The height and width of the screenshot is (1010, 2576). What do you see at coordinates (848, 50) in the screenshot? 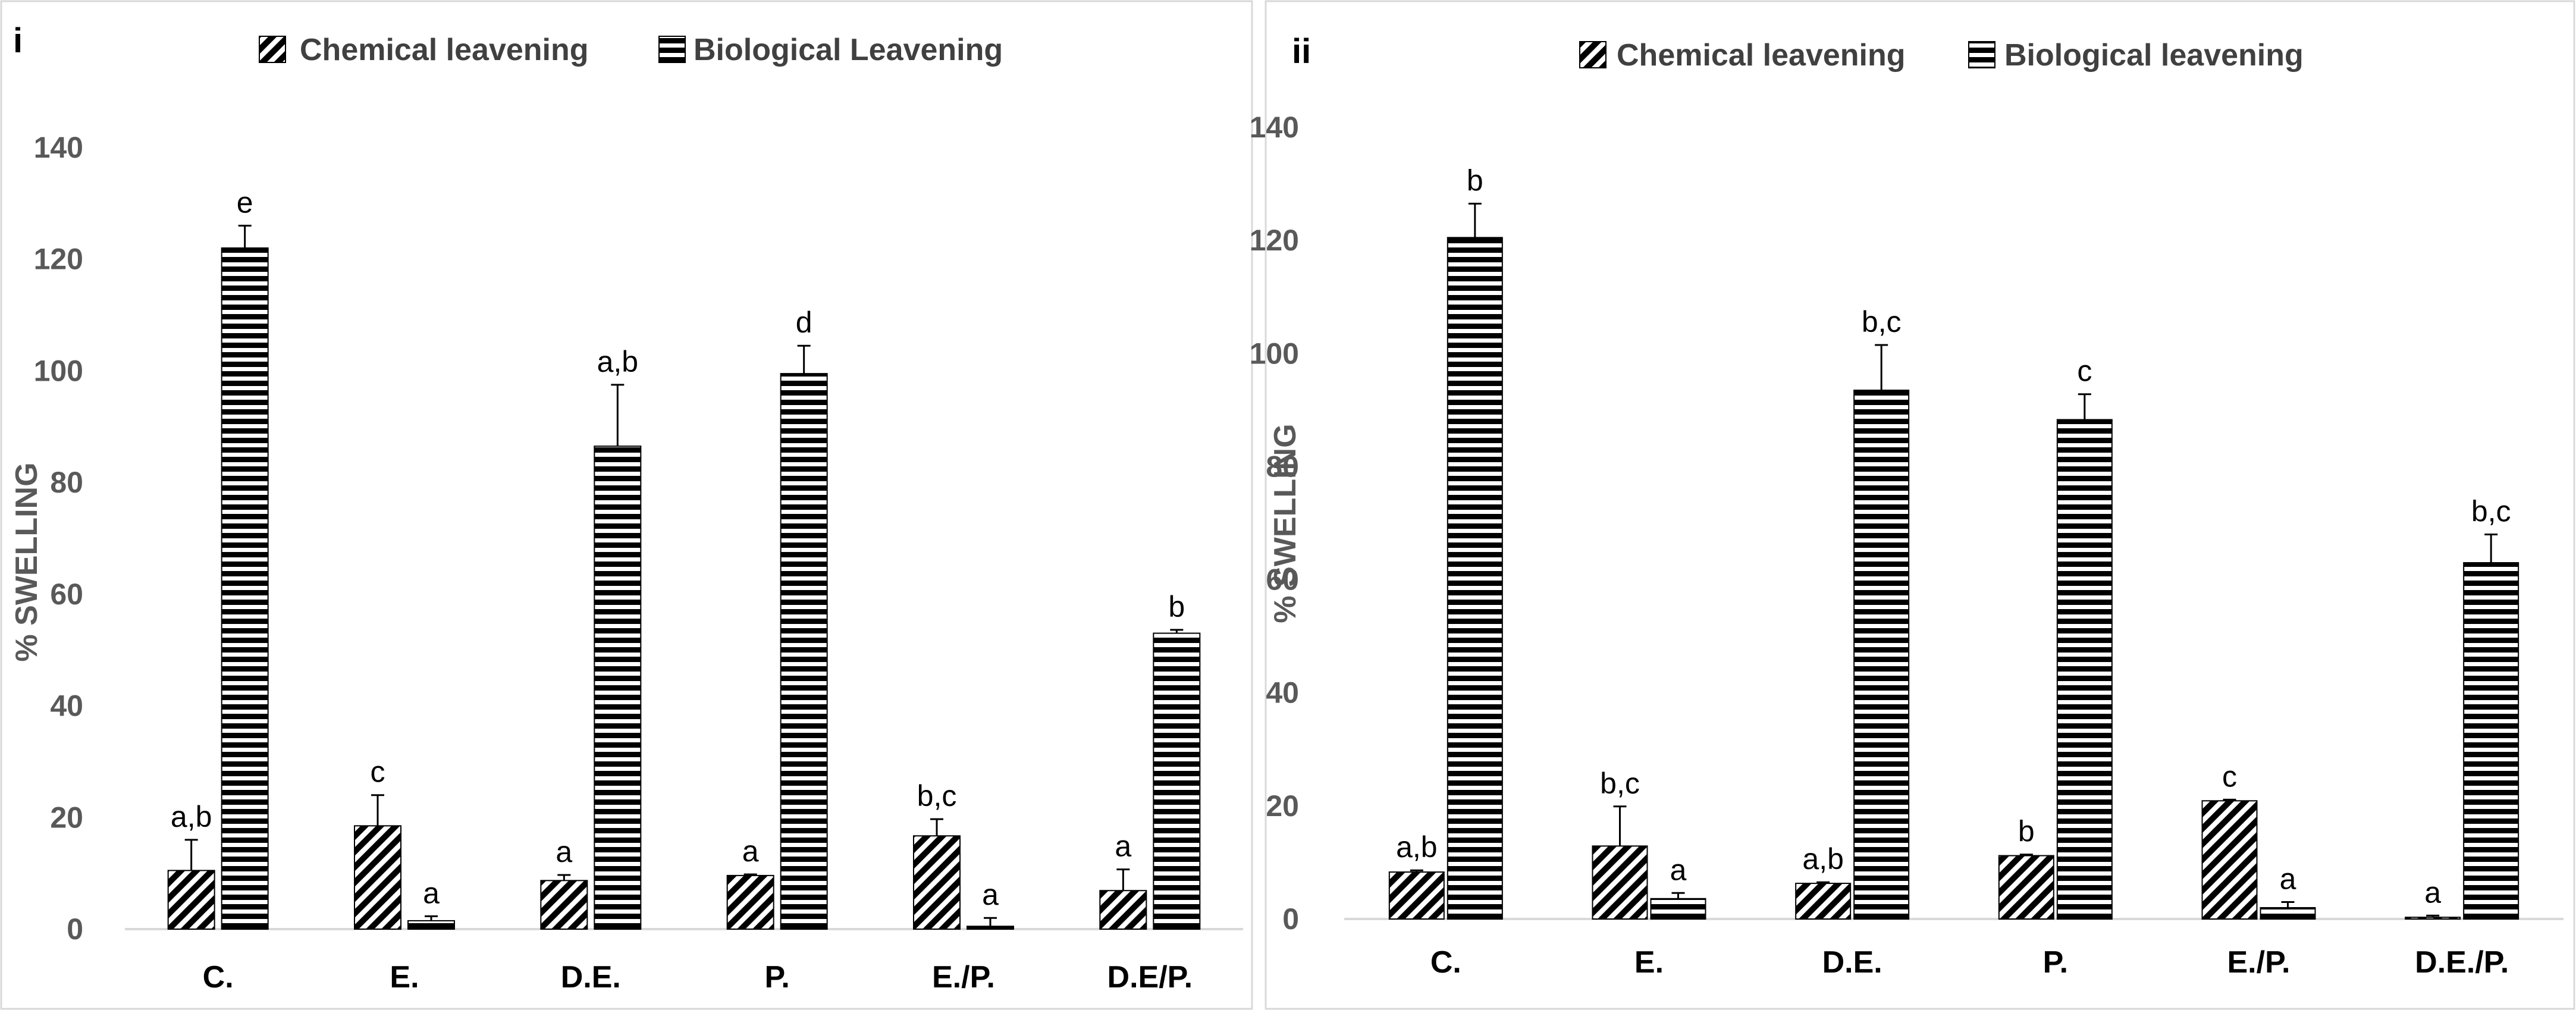
I see `legend-label-biological: Biological Leavening` at bounding box center [848, 50].